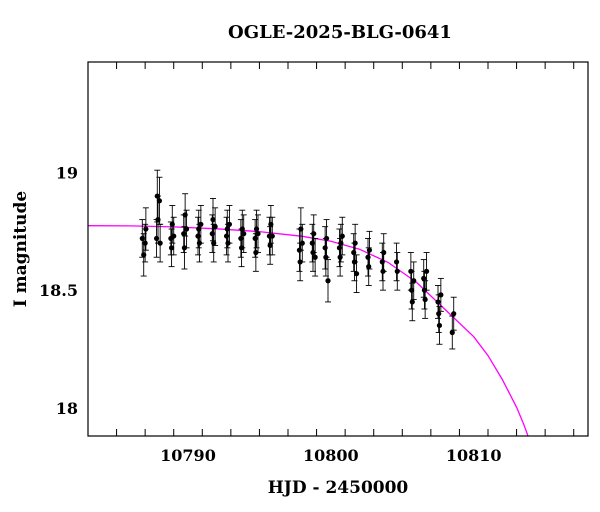 This screenshot has height=512, width=600. What do you see at coordinates (21, 249) in the screenshot?
I see `y-axis-label: I magnitude` at bounding box center [21, 249].